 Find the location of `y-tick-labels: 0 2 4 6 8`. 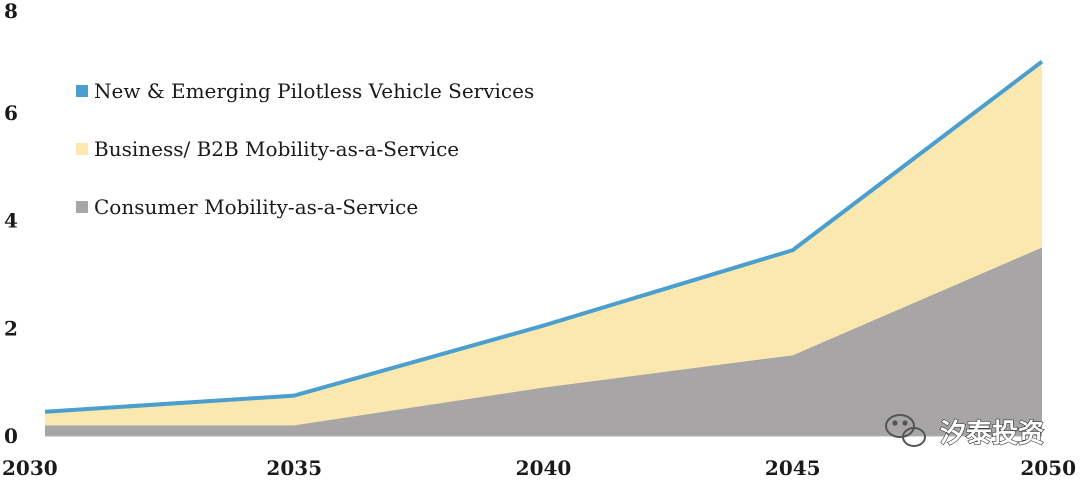

y-tick-labels: 0 2 4 6 8 is located at coordinates (11, 224).